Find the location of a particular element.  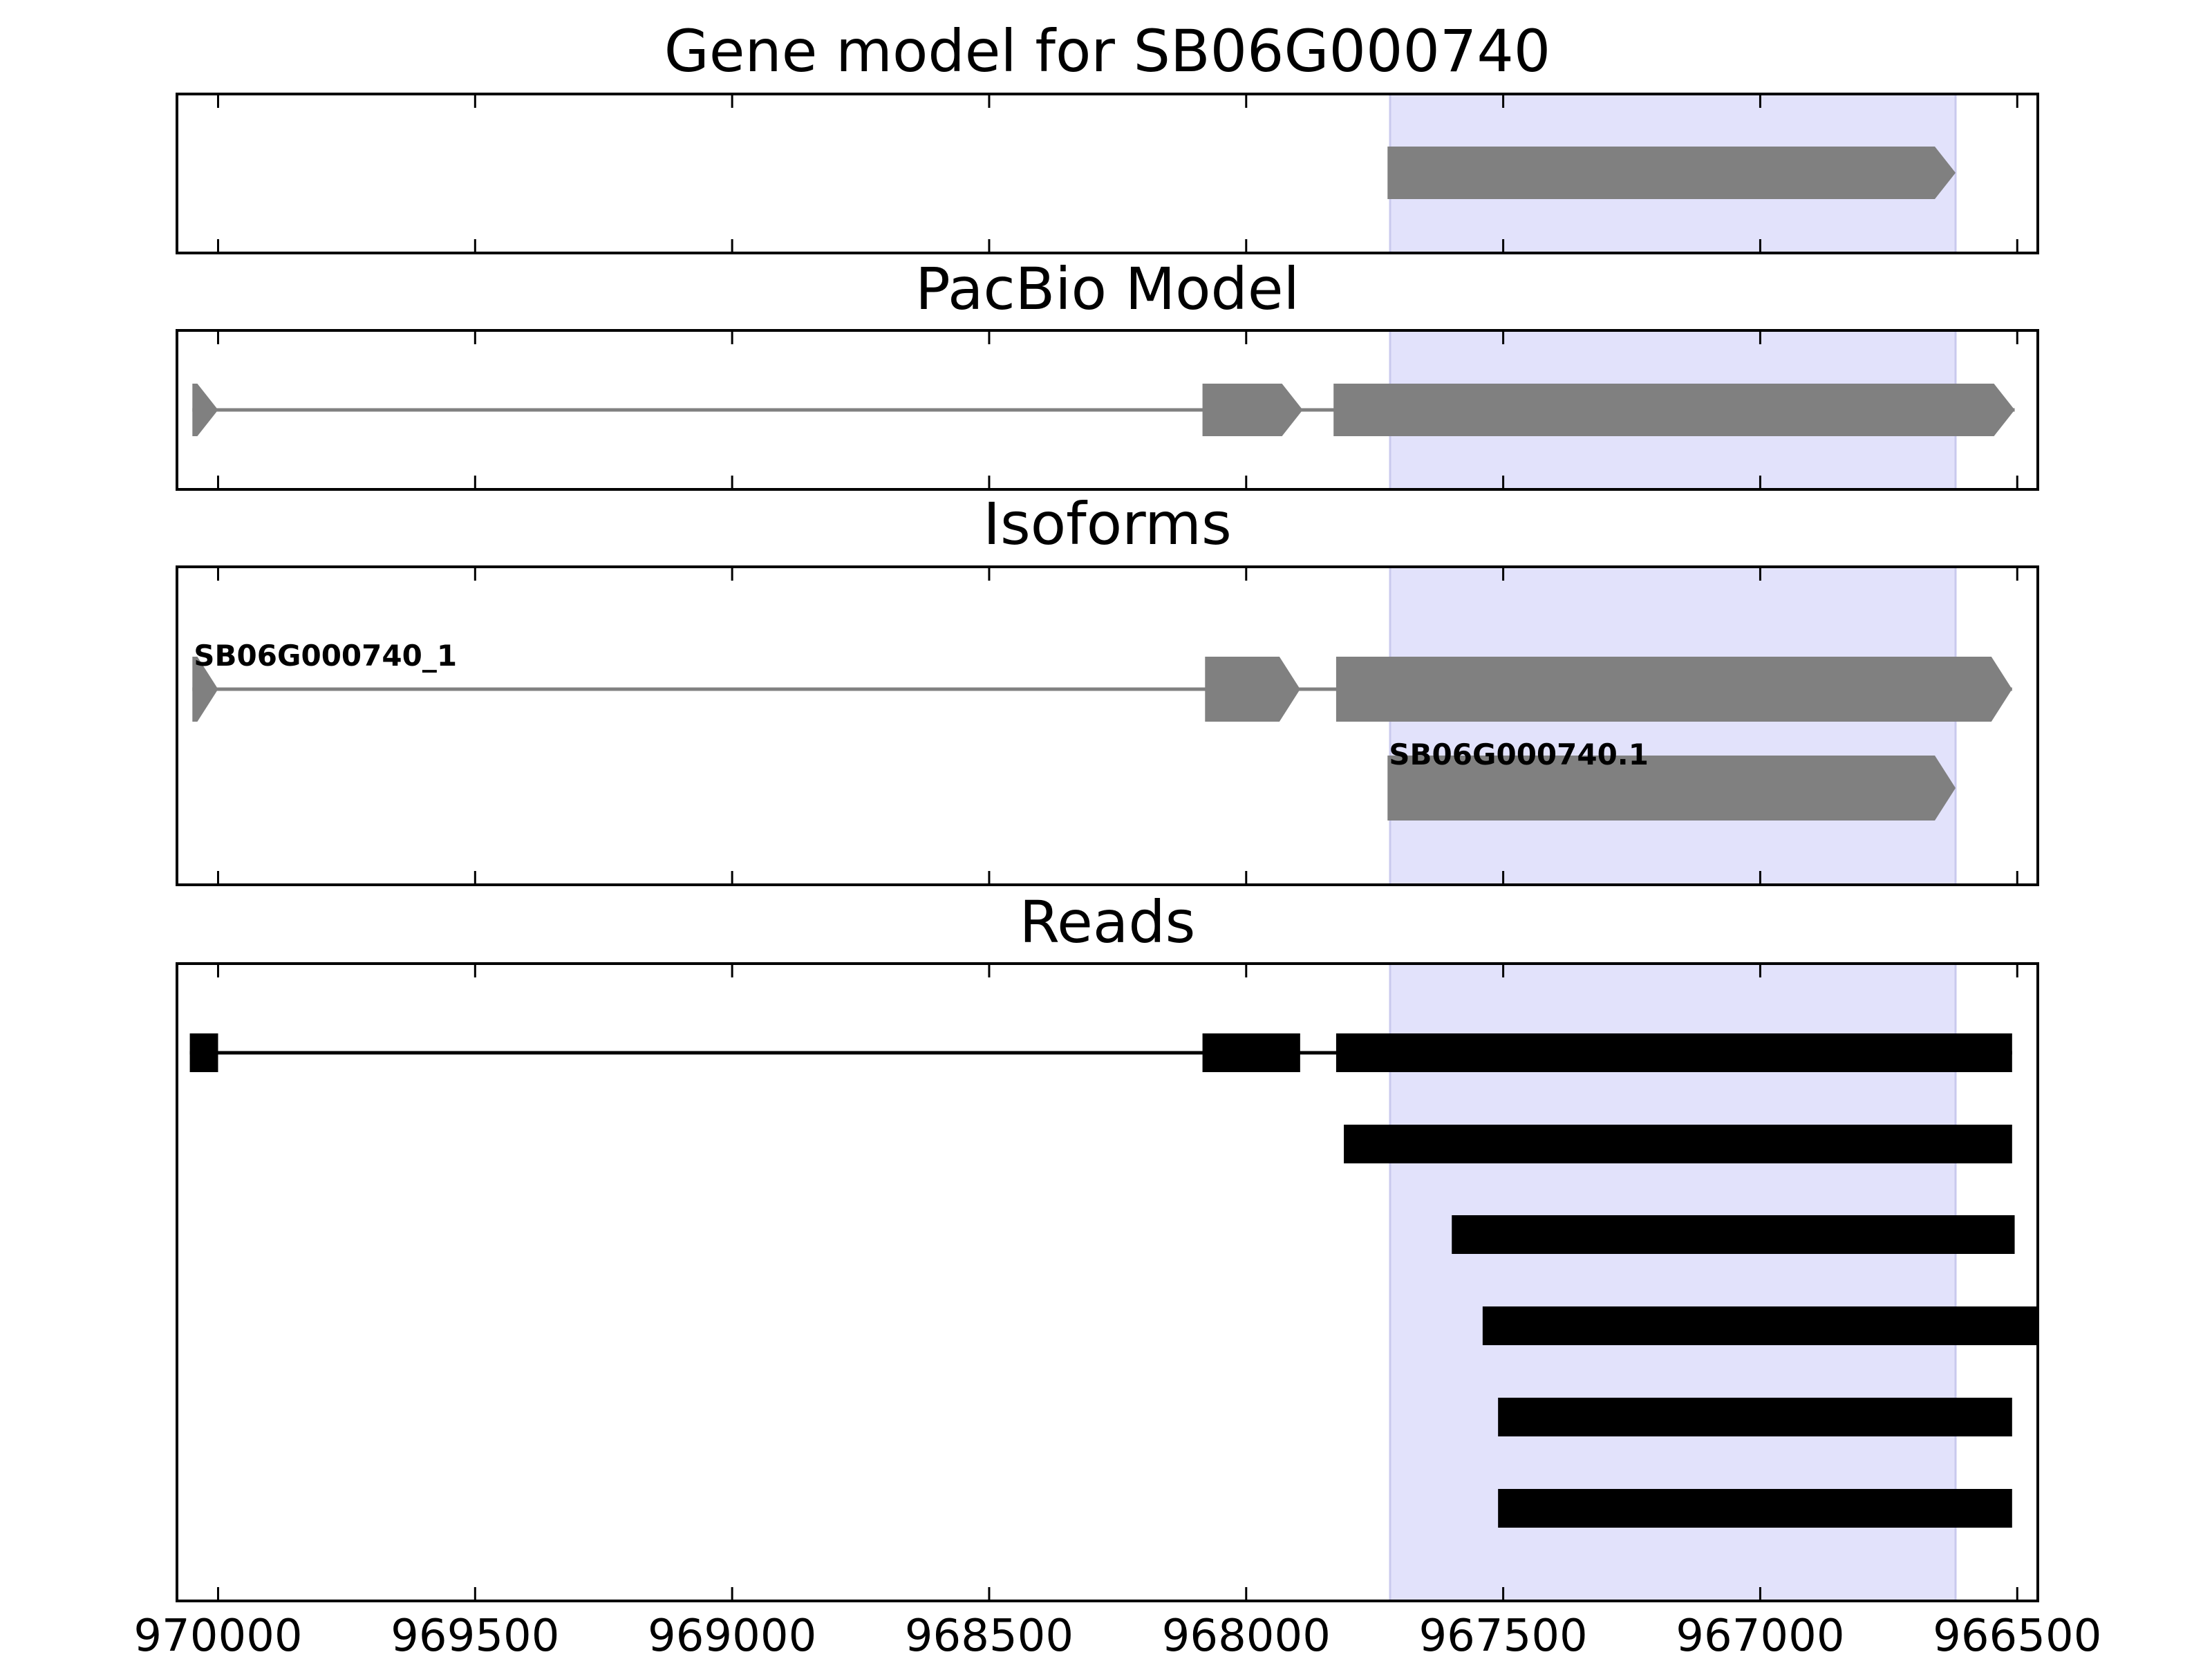

panel-title: Isoforms is located at coordinates (1107, 524).